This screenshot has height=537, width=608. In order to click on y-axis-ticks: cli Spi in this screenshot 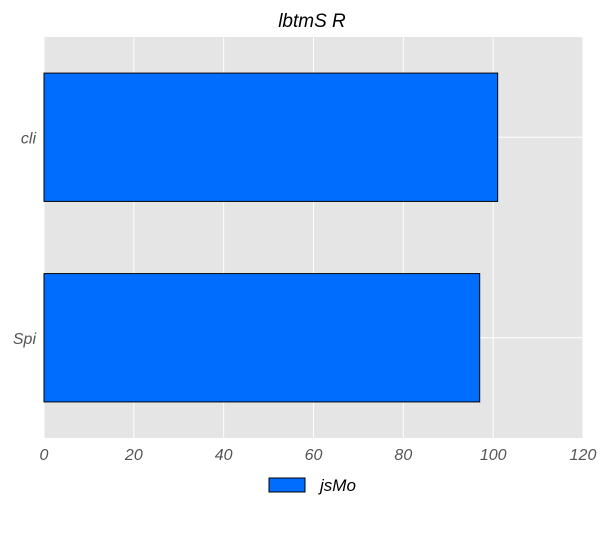, I will do `click(25, 239)`.